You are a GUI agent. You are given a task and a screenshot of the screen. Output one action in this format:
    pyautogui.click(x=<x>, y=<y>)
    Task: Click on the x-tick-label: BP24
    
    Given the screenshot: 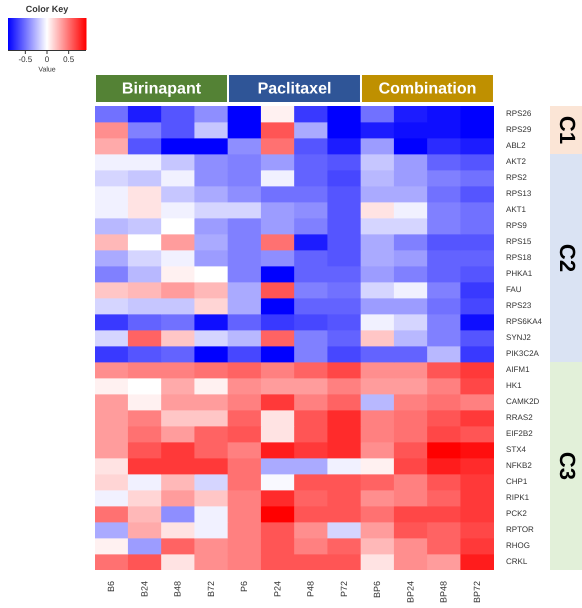 What is the action you would take?
    pyautogui.click(x=410, y=592)
    